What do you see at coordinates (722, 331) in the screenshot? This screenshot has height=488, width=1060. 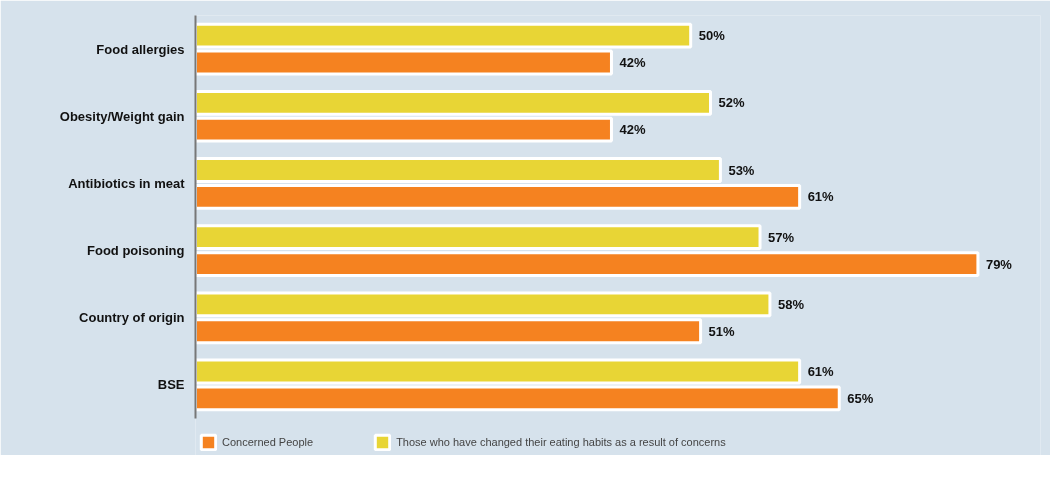 I see `data-label: 51%` at bounding box center [722, 331].